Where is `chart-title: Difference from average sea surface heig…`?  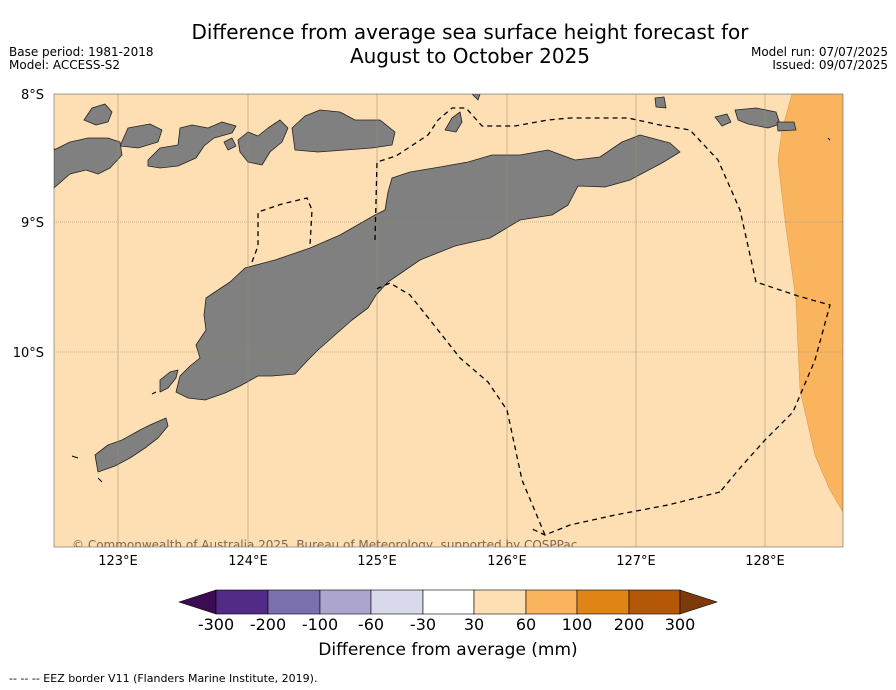 chart-title: Difference from average sea surface heig… is located at coordinates (470, 44).